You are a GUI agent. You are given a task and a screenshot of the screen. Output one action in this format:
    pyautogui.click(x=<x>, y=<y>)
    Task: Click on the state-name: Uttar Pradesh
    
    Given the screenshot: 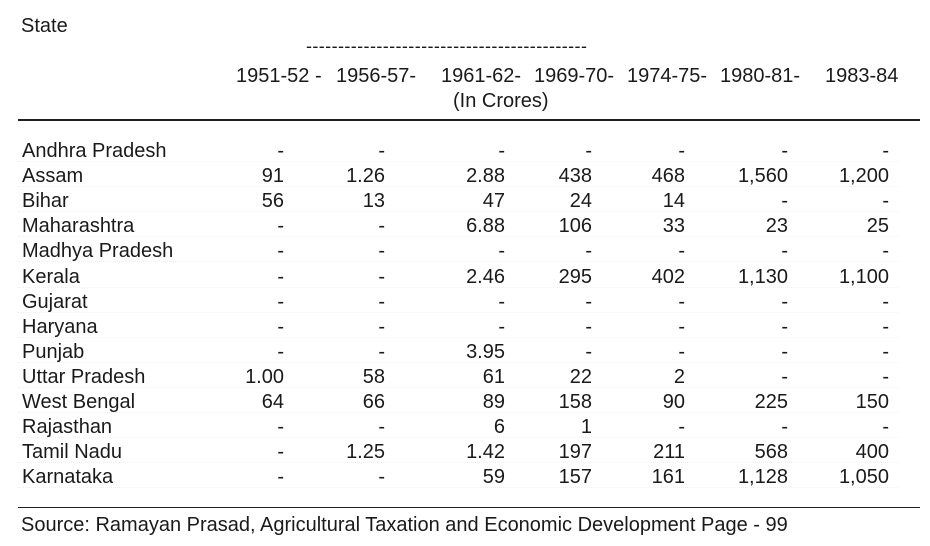 What is the action you would take?
    pyautogui.click(x=84, y=376)
    